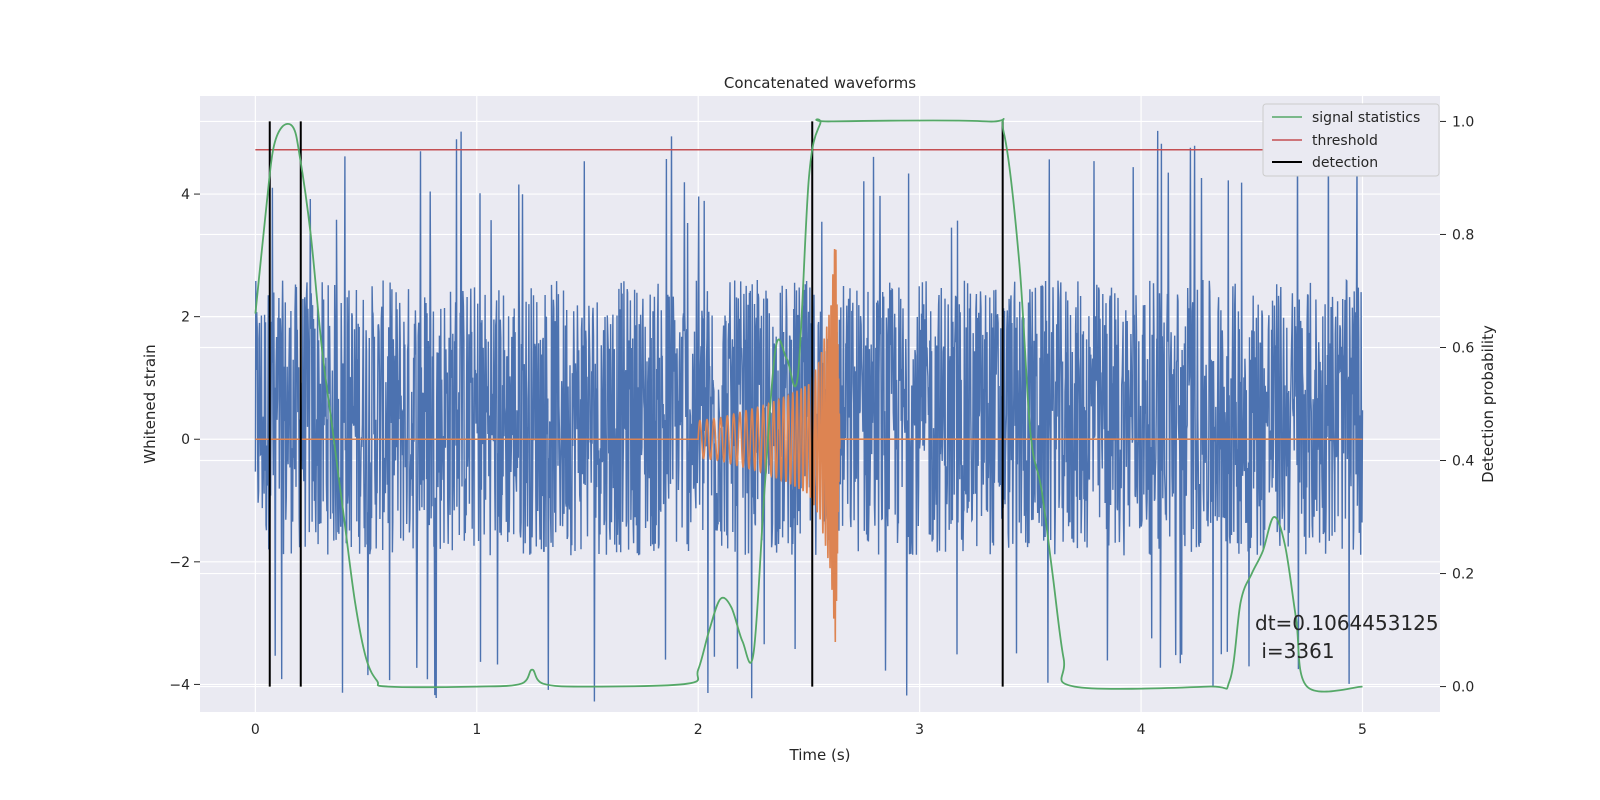  Describe the element at coordinates (1463, 575) in the screenshot. I see `y2-tick-label-1: 0.2` at that location.